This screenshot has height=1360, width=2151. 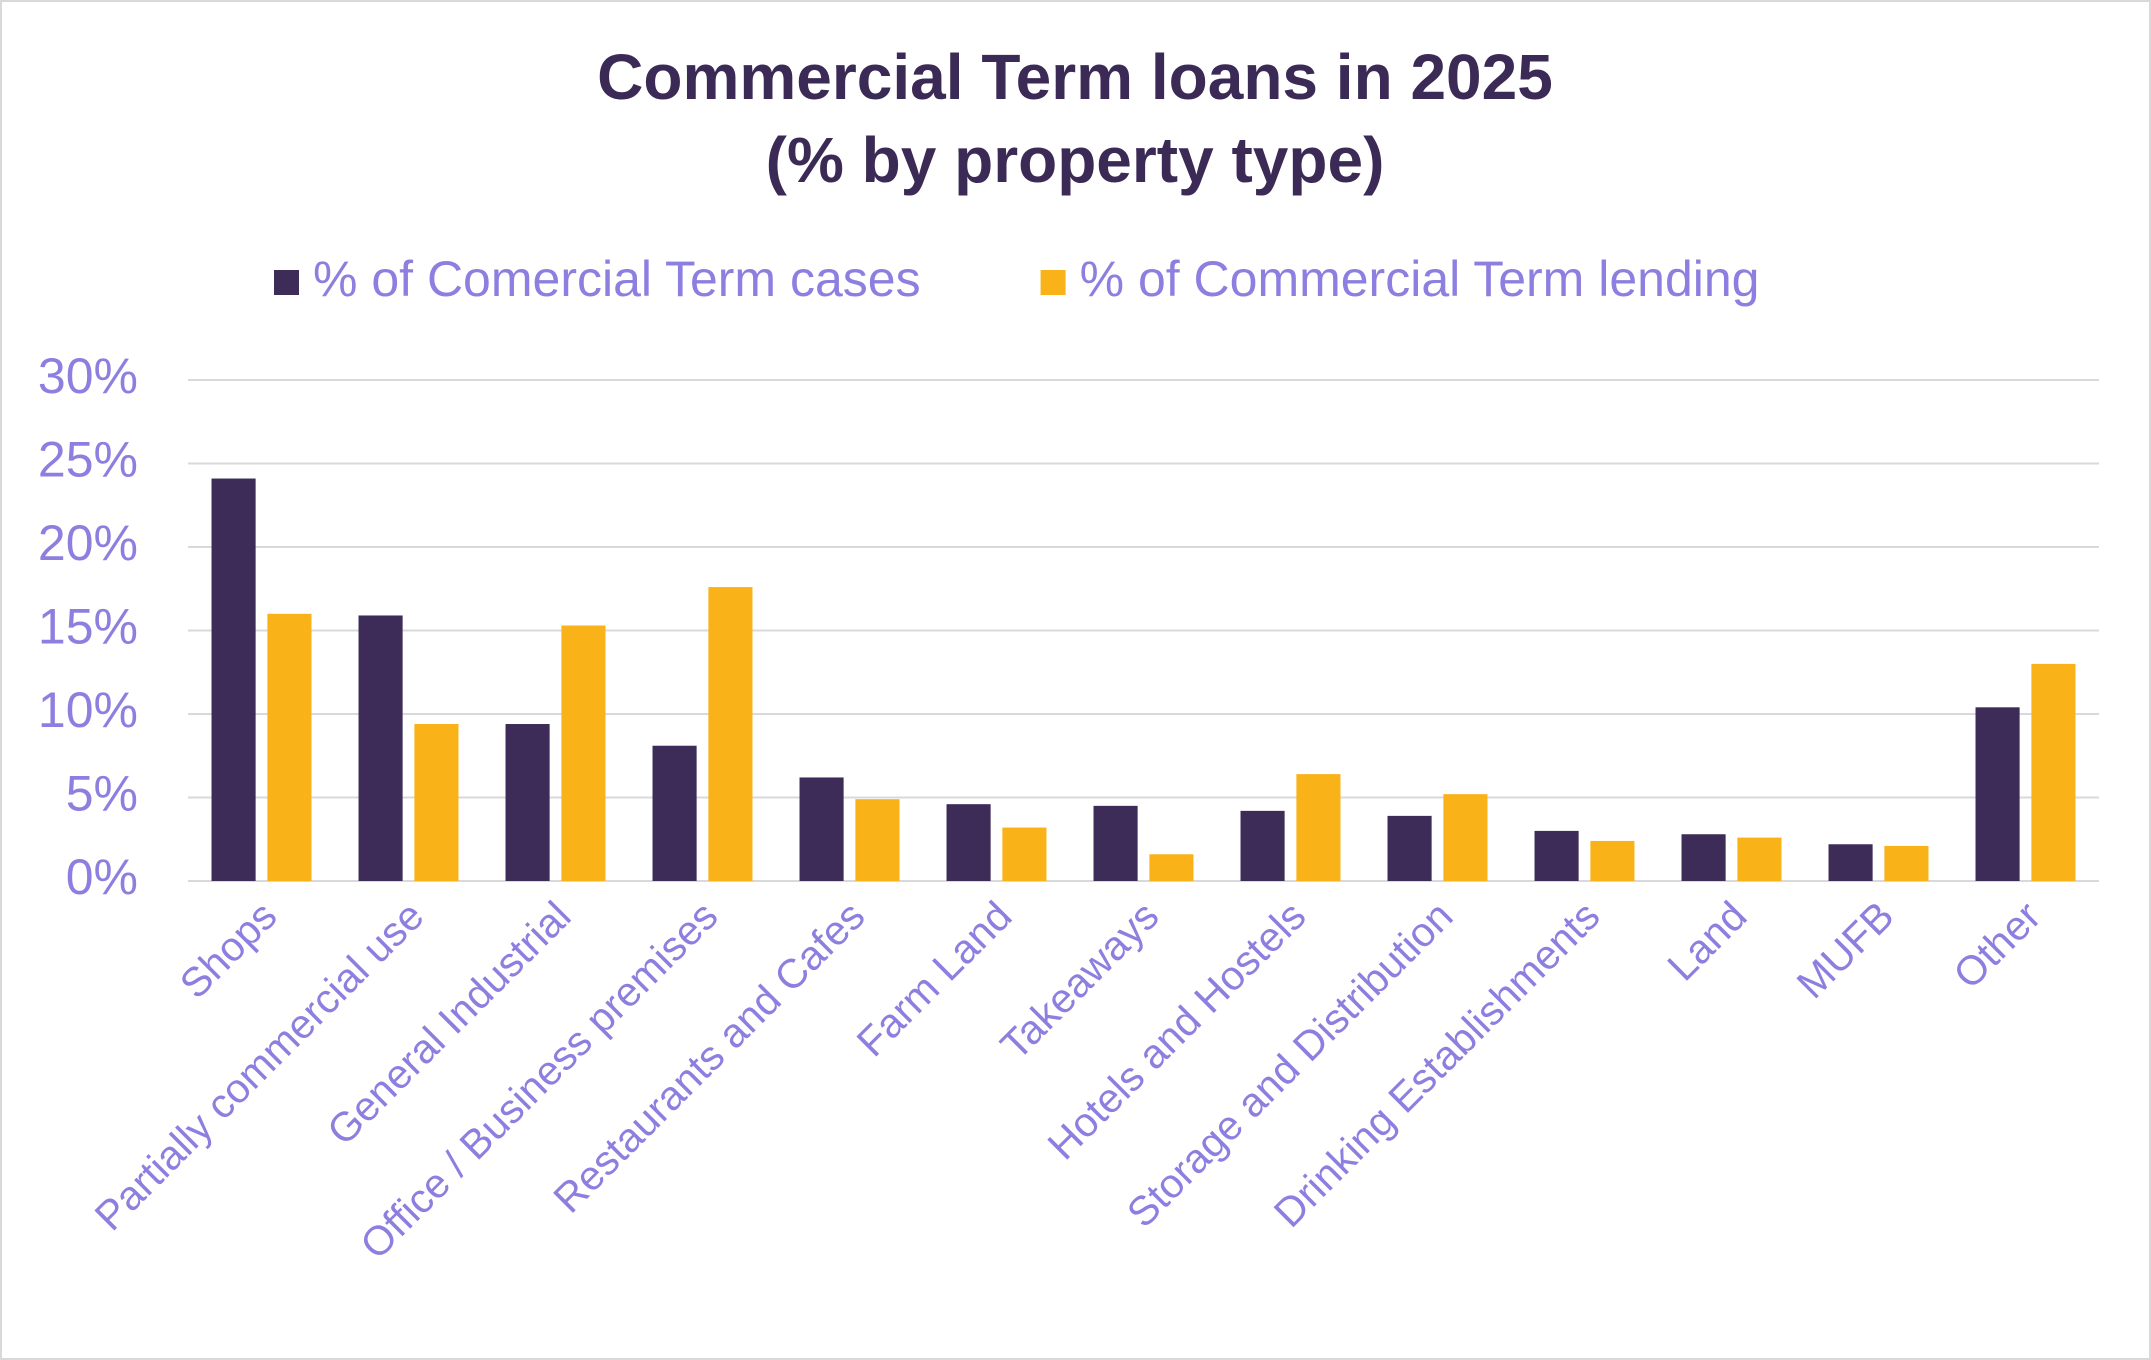 What do you see at coordinates (102, 794) in the screenshot?
I see `y-tick-label: 5%` at bounding box center [102, 794].